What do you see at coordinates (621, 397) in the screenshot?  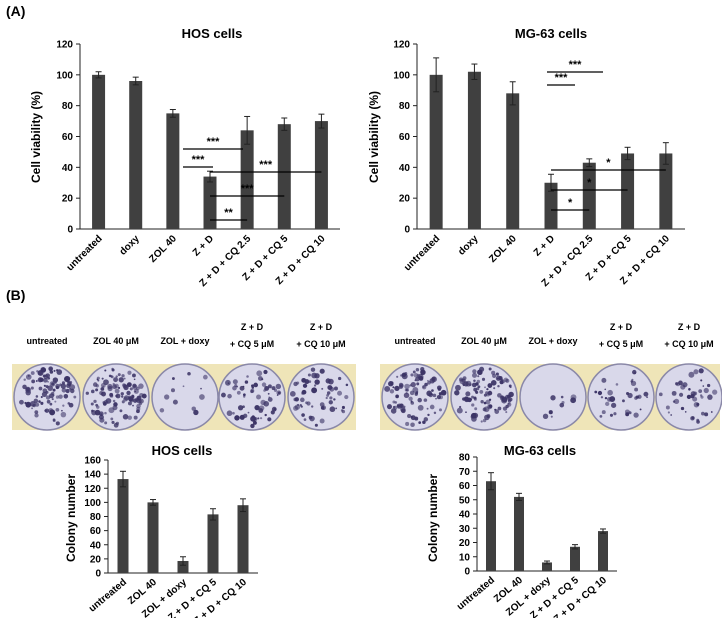 I see `culture-dish` at bounding box center [621, 397].